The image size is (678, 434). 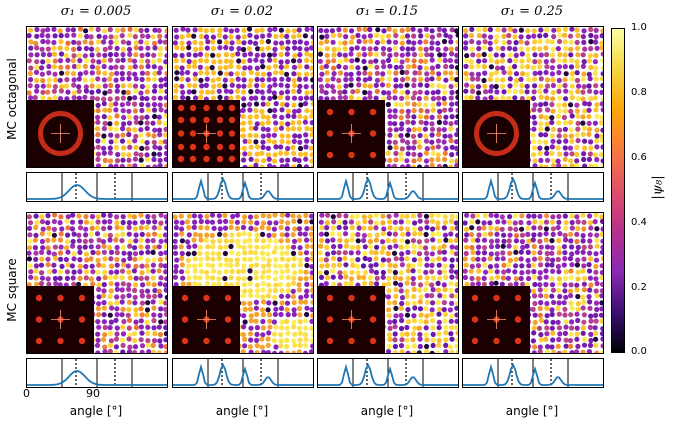 I want to click on colorbar-tick: 1.0, so click(x=639, y=27).